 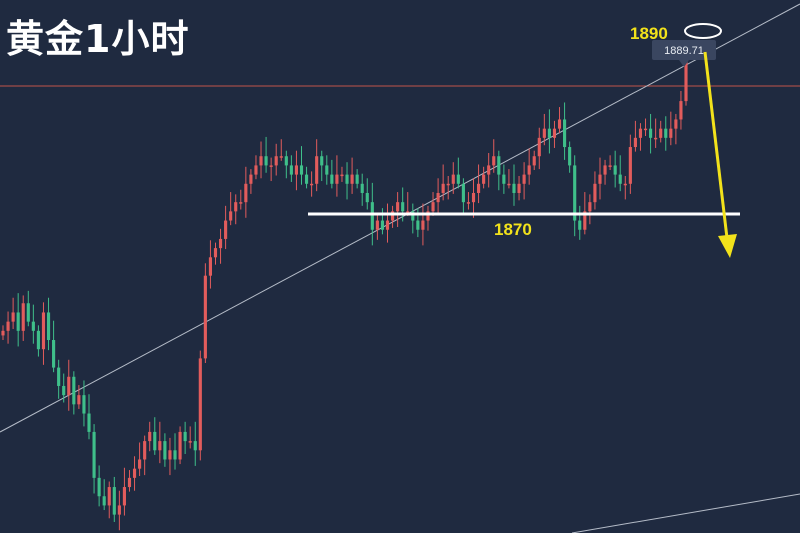 I want to click on chart-title: 黄金1小时, so click(x=98, y=39).